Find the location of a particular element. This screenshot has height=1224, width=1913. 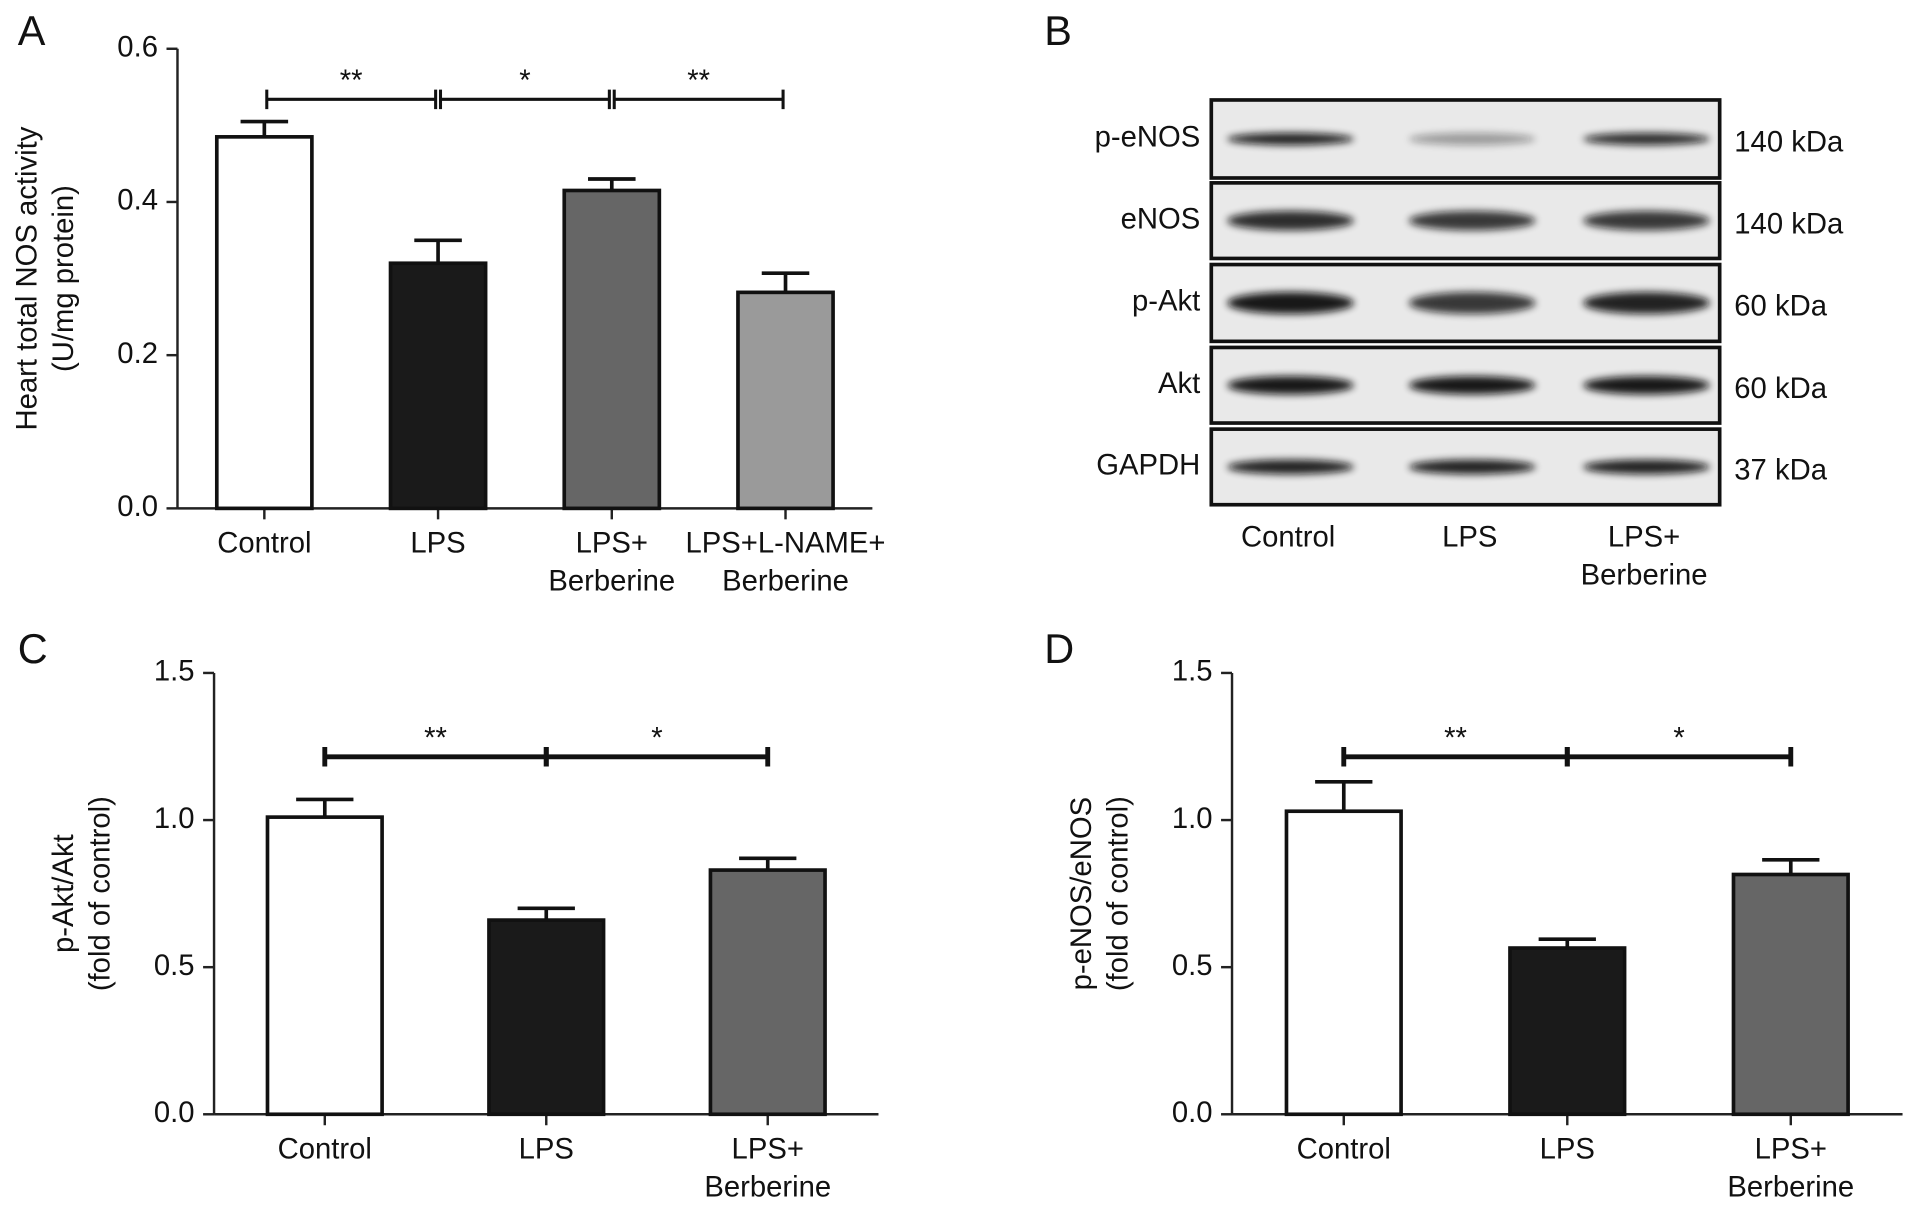

panel-label: D is located at coordinates (1059, 648).